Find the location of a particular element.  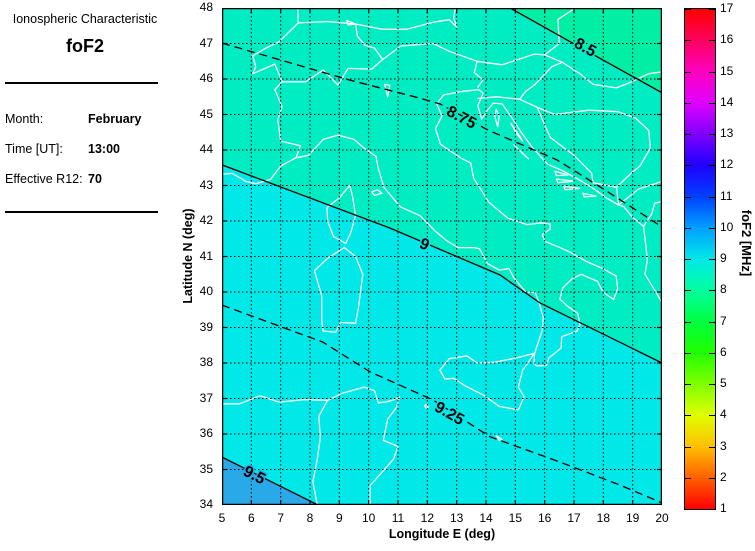

map-border-montenegro-serbia is located at coordinates (639, 193).